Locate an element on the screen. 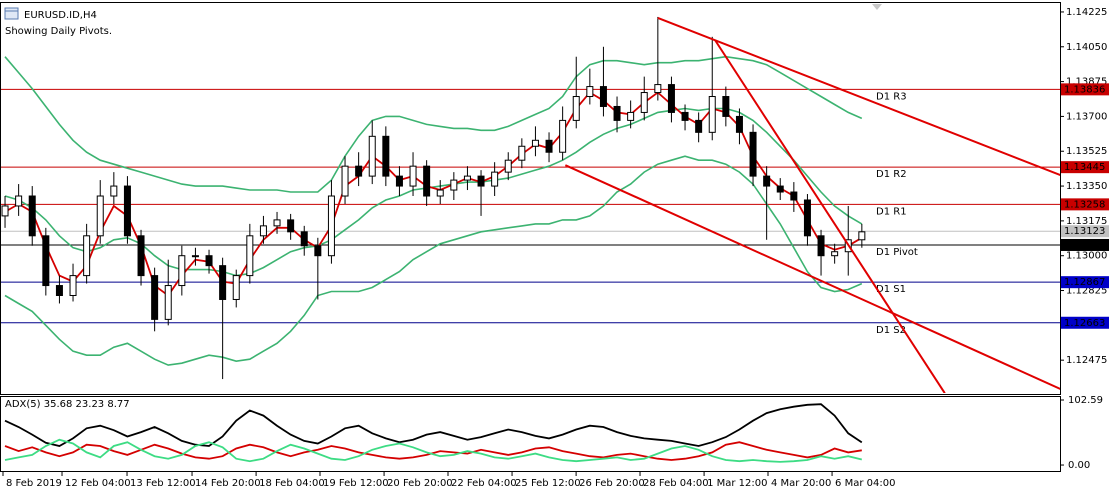  pivot-name: D1 R3 is located at coordinates (891, 96).